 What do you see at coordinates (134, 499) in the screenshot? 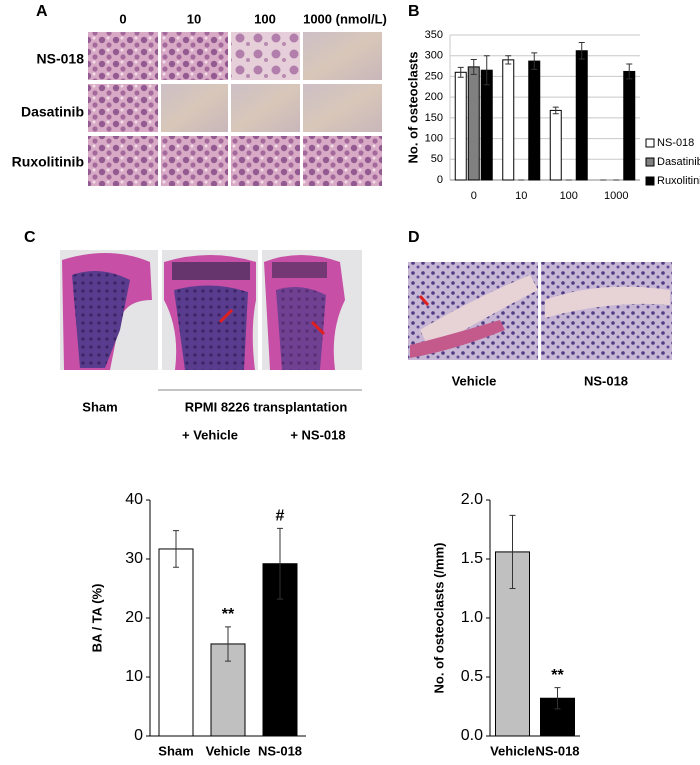
I see `y-tick-label: 40` at bounding box center [134, 499].